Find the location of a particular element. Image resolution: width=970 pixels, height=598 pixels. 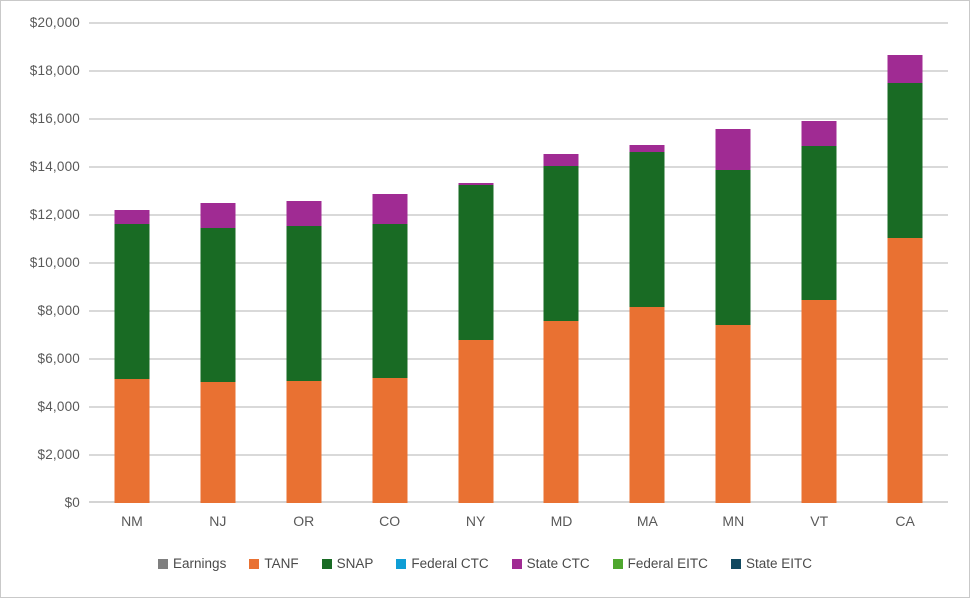

bar-co is located at coordinates (390, 263).